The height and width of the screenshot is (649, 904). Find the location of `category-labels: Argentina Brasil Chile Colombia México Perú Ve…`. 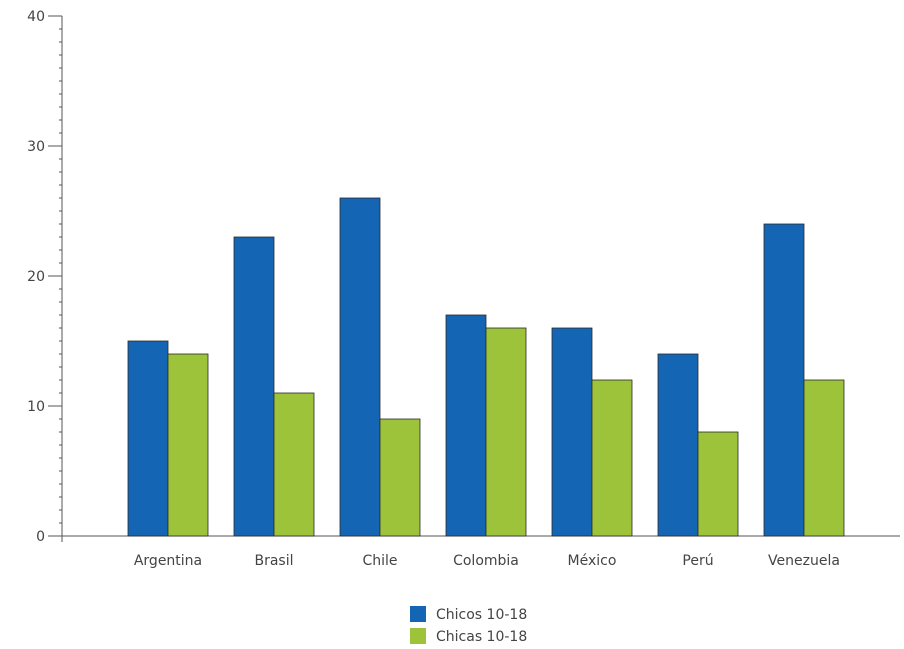

category-labels: Argentina Brasil Chile Colombia México Perú Ve… is located at coordinates (487, 561).